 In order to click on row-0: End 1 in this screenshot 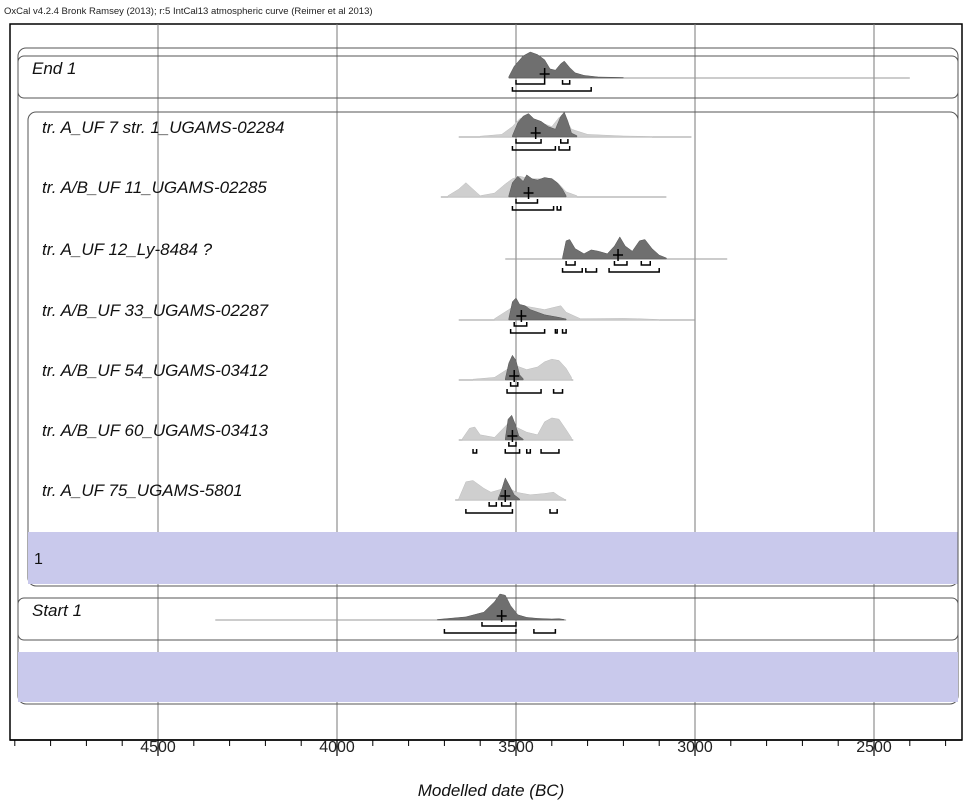, I will do `click(471, 71)`.